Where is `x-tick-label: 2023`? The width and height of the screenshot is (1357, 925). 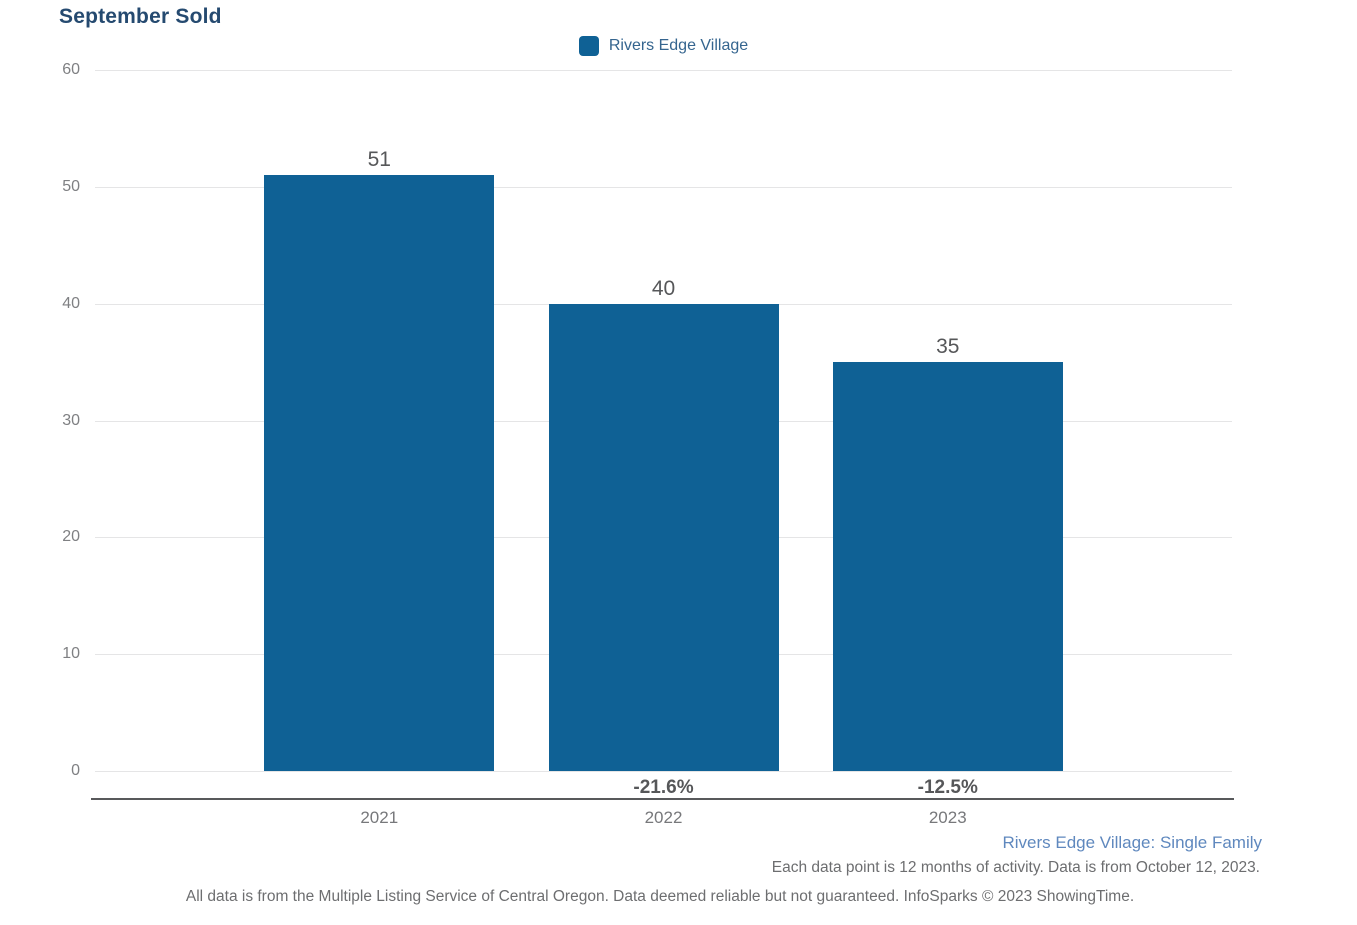 x-tick-label: 2023 is located at coordinates (947, 817).